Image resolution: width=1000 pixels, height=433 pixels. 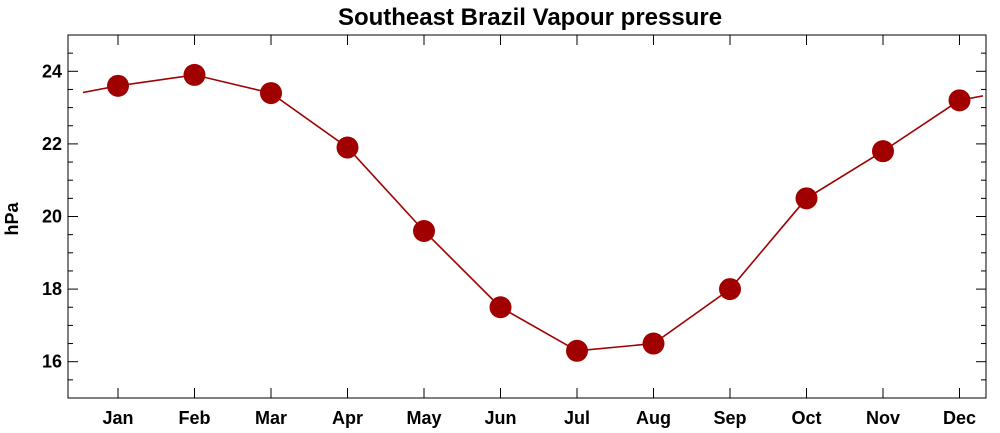 I want to click on x-tick-label: Jul, so click(x=577, y=418).